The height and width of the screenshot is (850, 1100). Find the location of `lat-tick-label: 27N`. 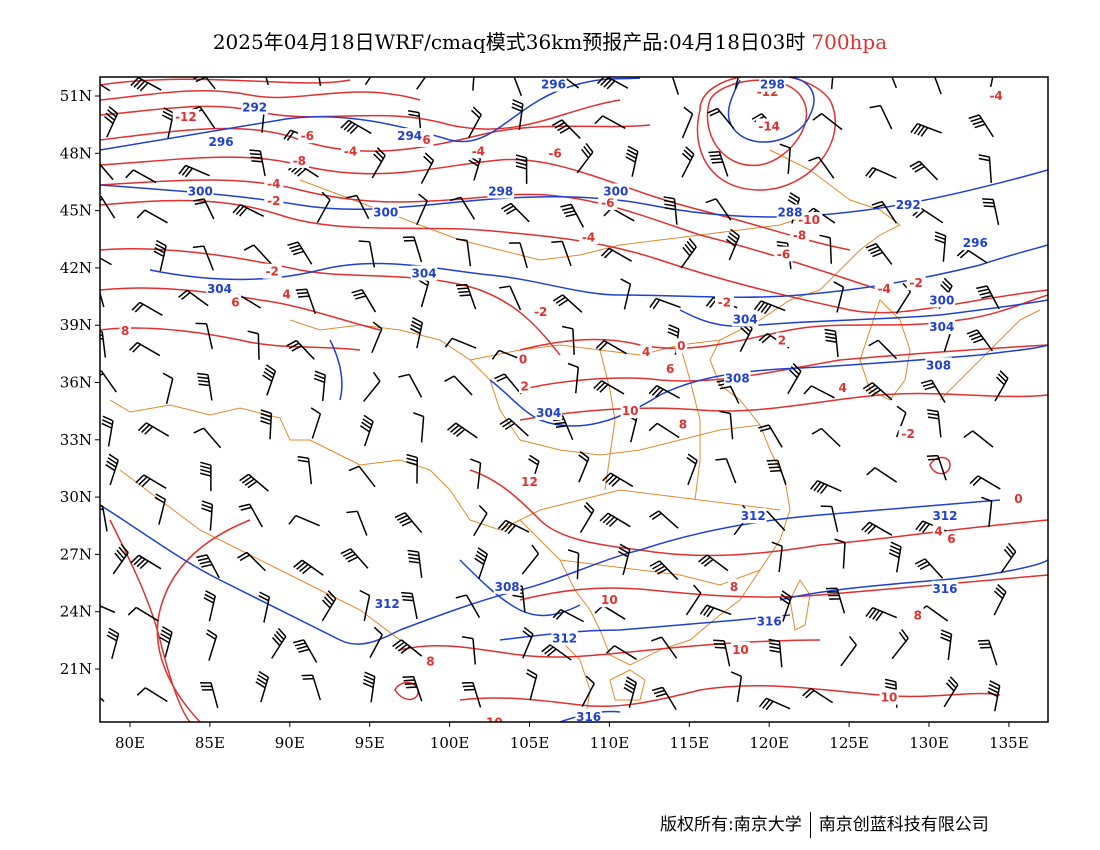

lat-tick-label: 27N is located at coordinates (76, 554).